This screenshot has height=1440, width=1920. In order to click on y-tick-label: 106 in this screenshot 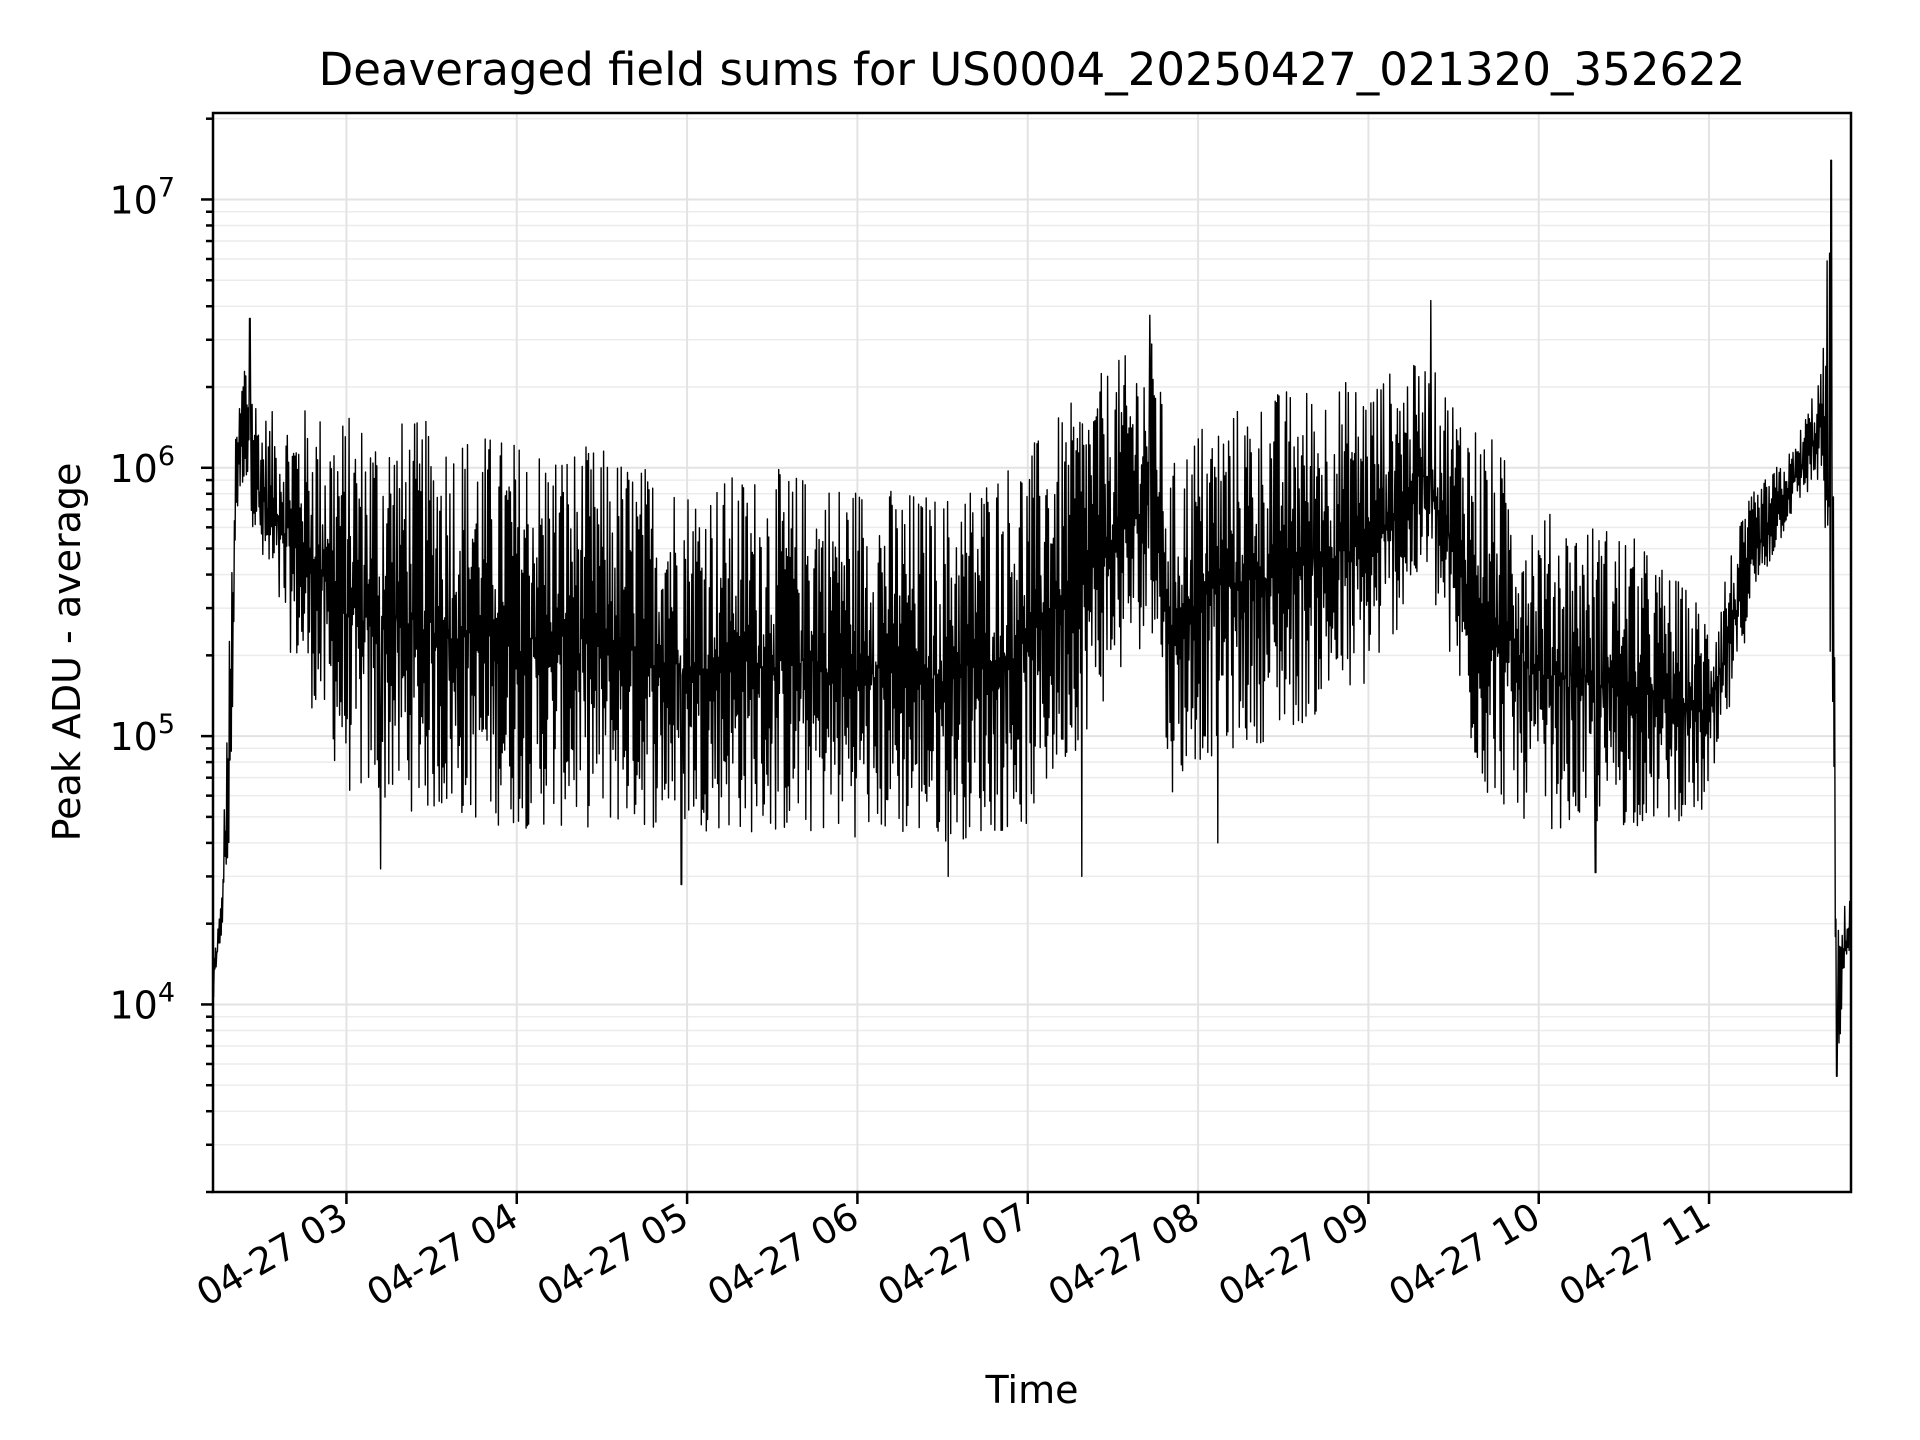, I will do `click(142, 466)`.